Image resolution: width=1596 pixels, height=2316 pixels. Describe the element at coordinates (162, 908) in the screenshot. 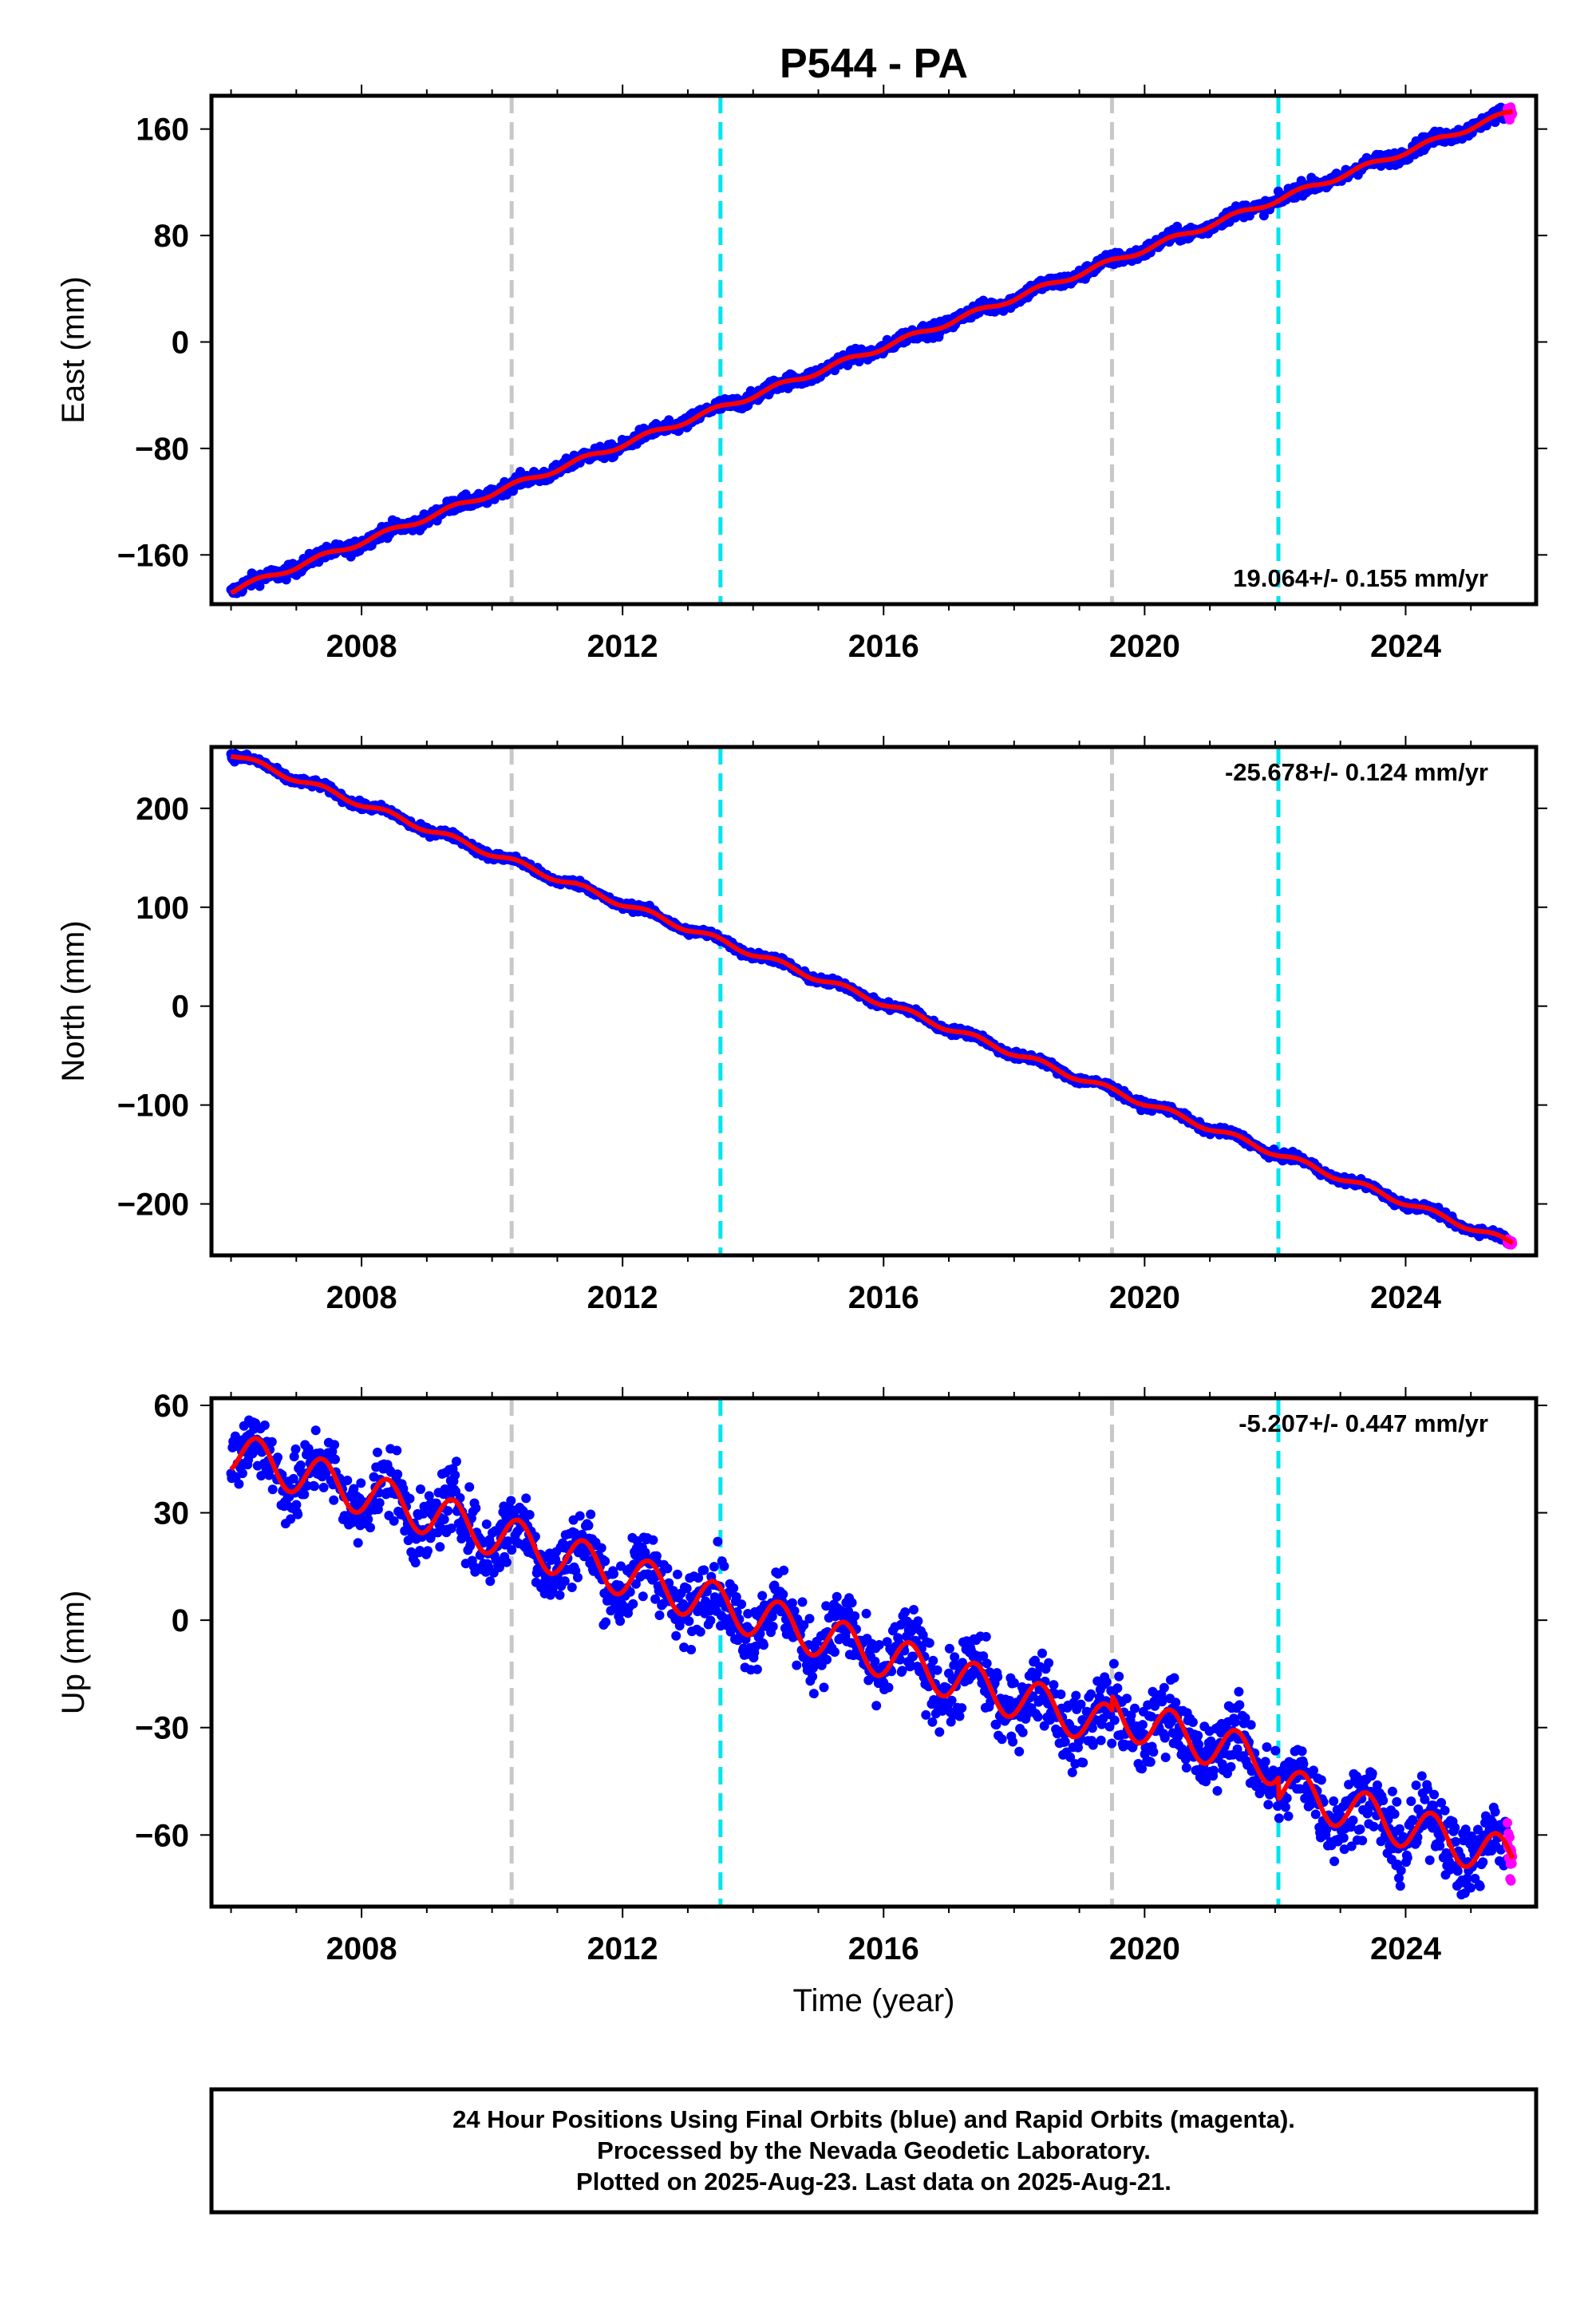

I see `y-tick-label-north: 100` at that location.